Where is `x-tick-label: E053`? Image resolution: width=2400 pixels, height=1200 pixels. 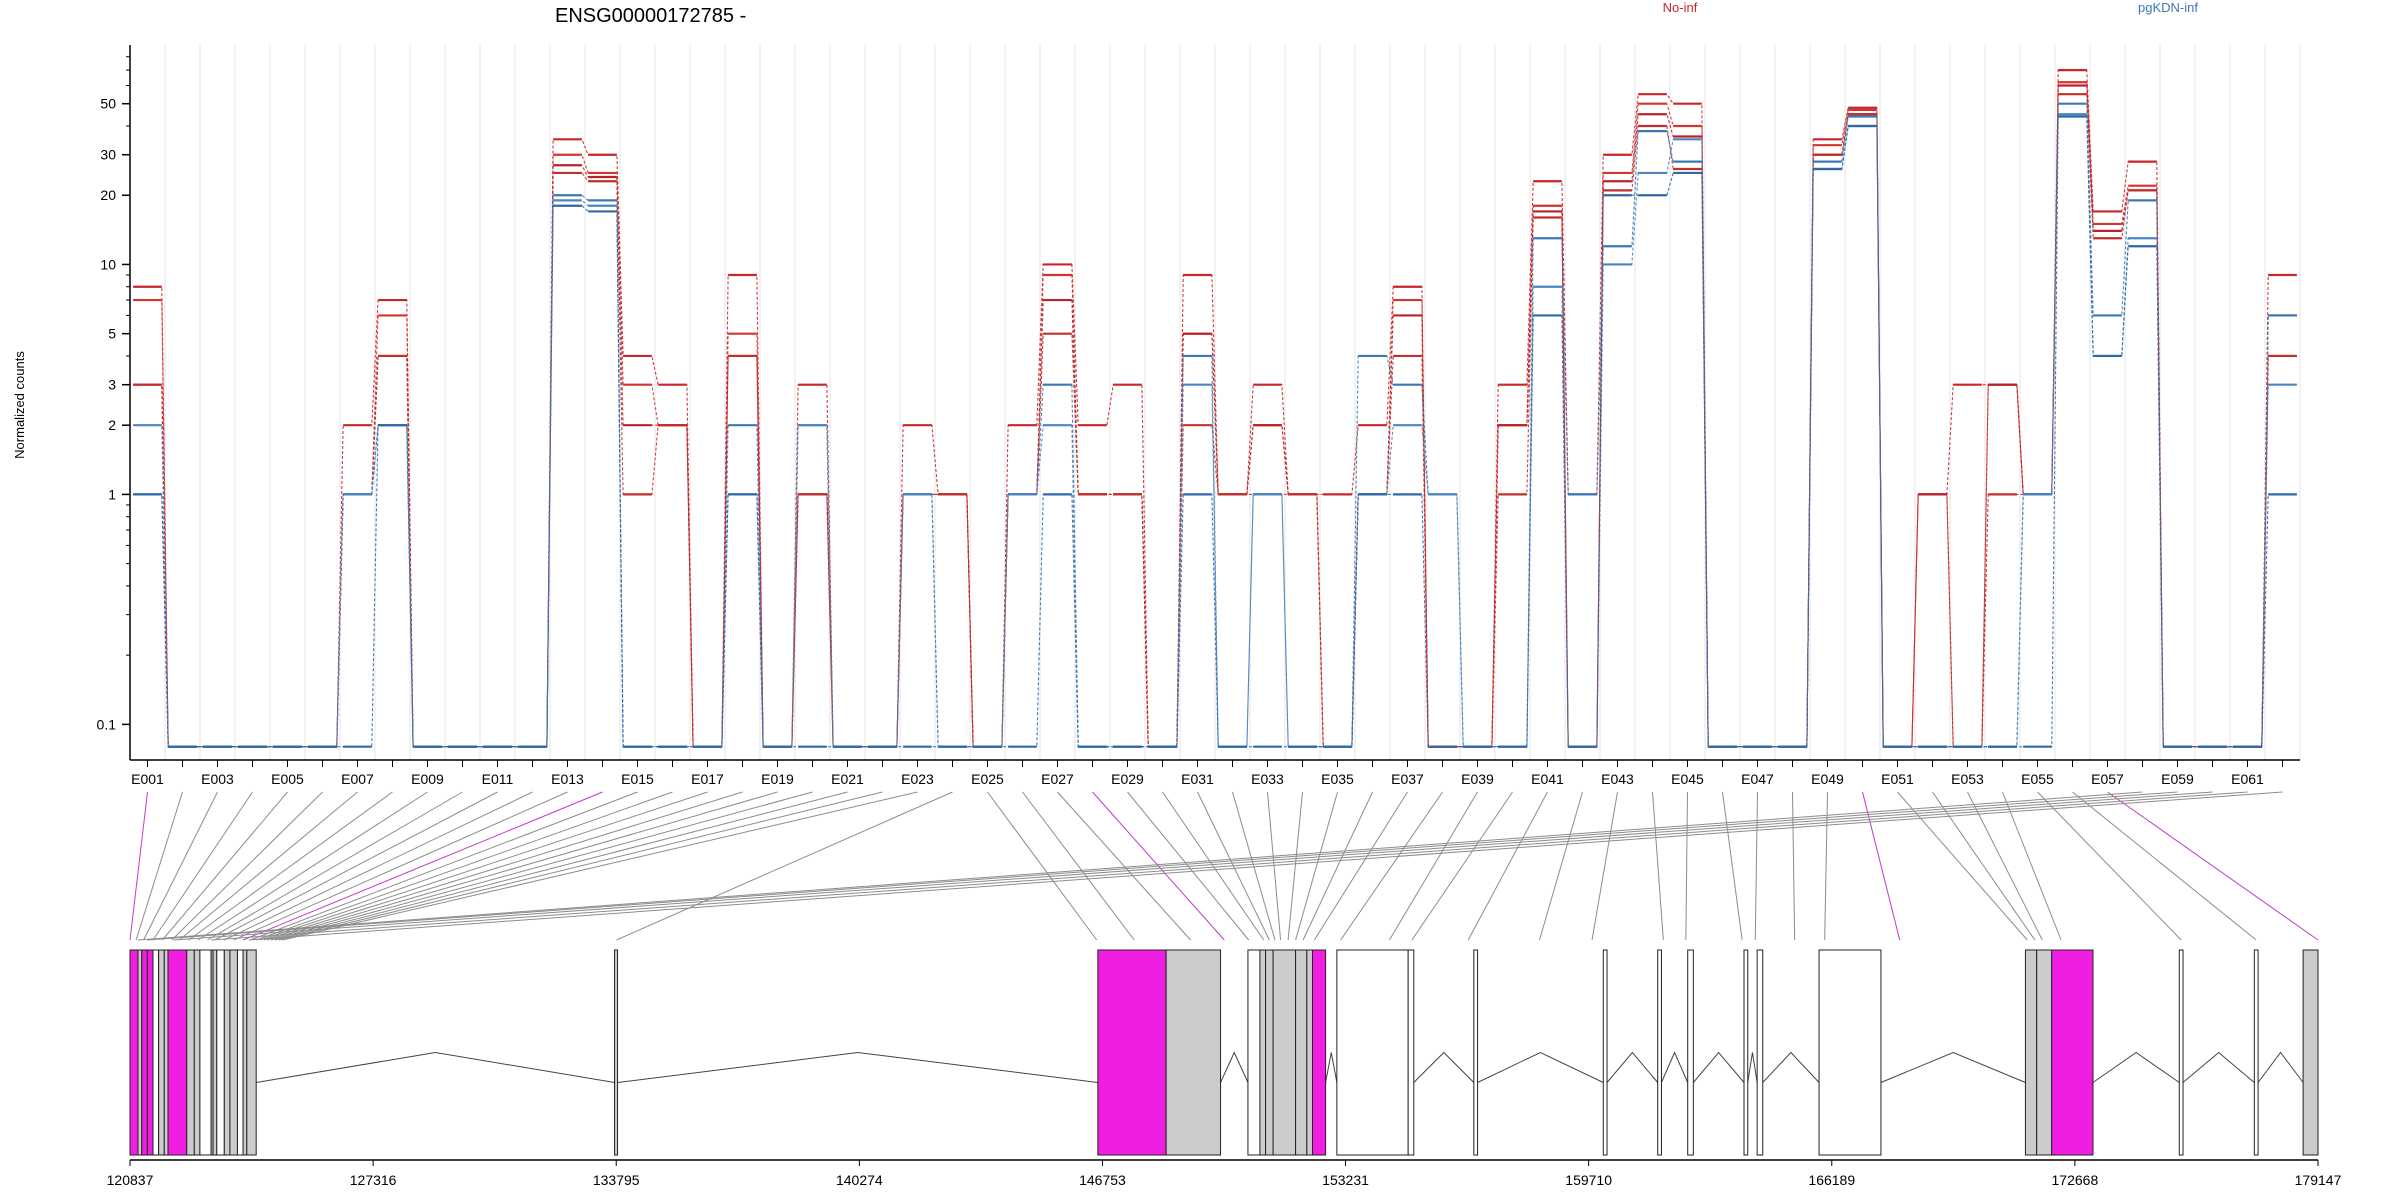 x-tick-label: E053 is located at coordinates (1967, 779).